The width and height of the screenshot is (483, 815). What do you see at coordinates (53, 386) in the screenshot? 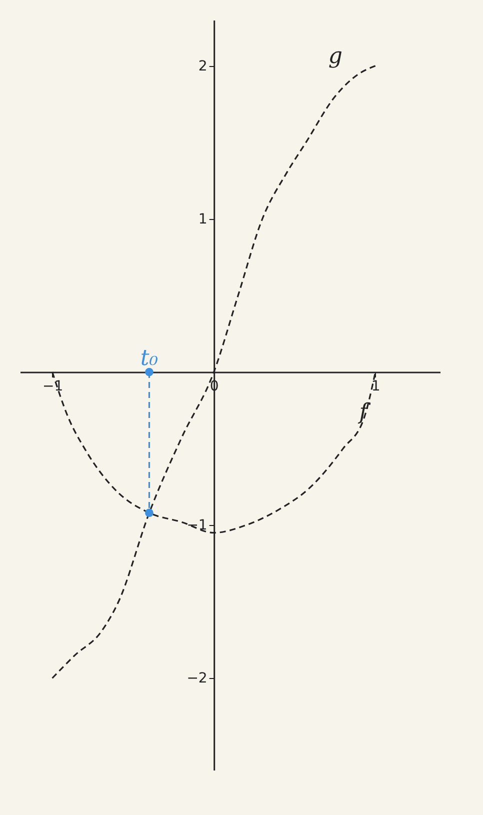
I see `x-tick-label: −1` at bounding box center [53, 386].